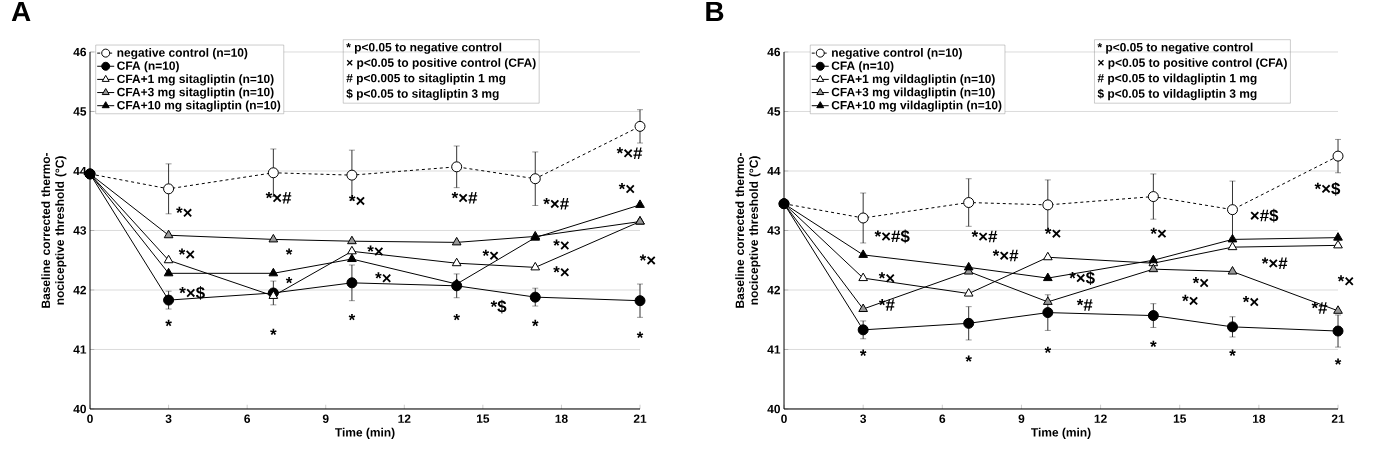 This screenshot has height=471, width=1373. What do you see at coordinates (916, 106) in the screenshot?
I see `legend-label: CFA+10 mg vildagliptin (n=10)` at bounding box center [916, 106].